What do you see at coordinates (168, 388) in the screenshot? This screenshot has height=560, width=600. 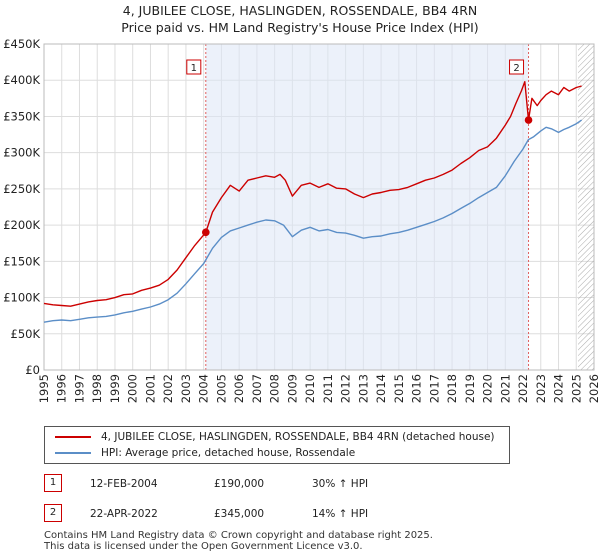 I see `x-tick-label-2002: 2002` at bounding box center [168, 388].